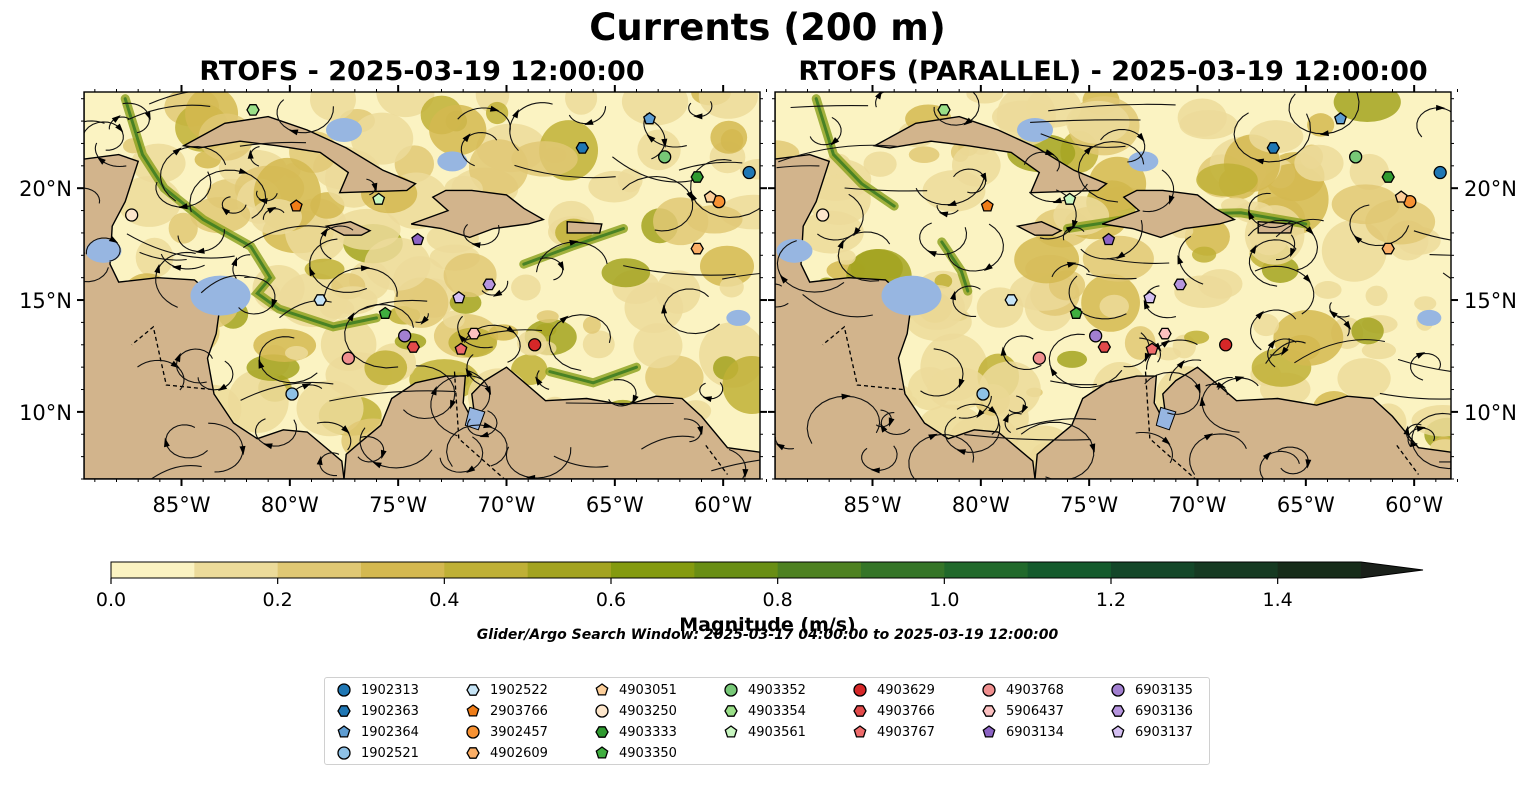 The width and height of the screenshot is (1535, 802). I want to click on legend-item: 4903354, so click(764, 711).